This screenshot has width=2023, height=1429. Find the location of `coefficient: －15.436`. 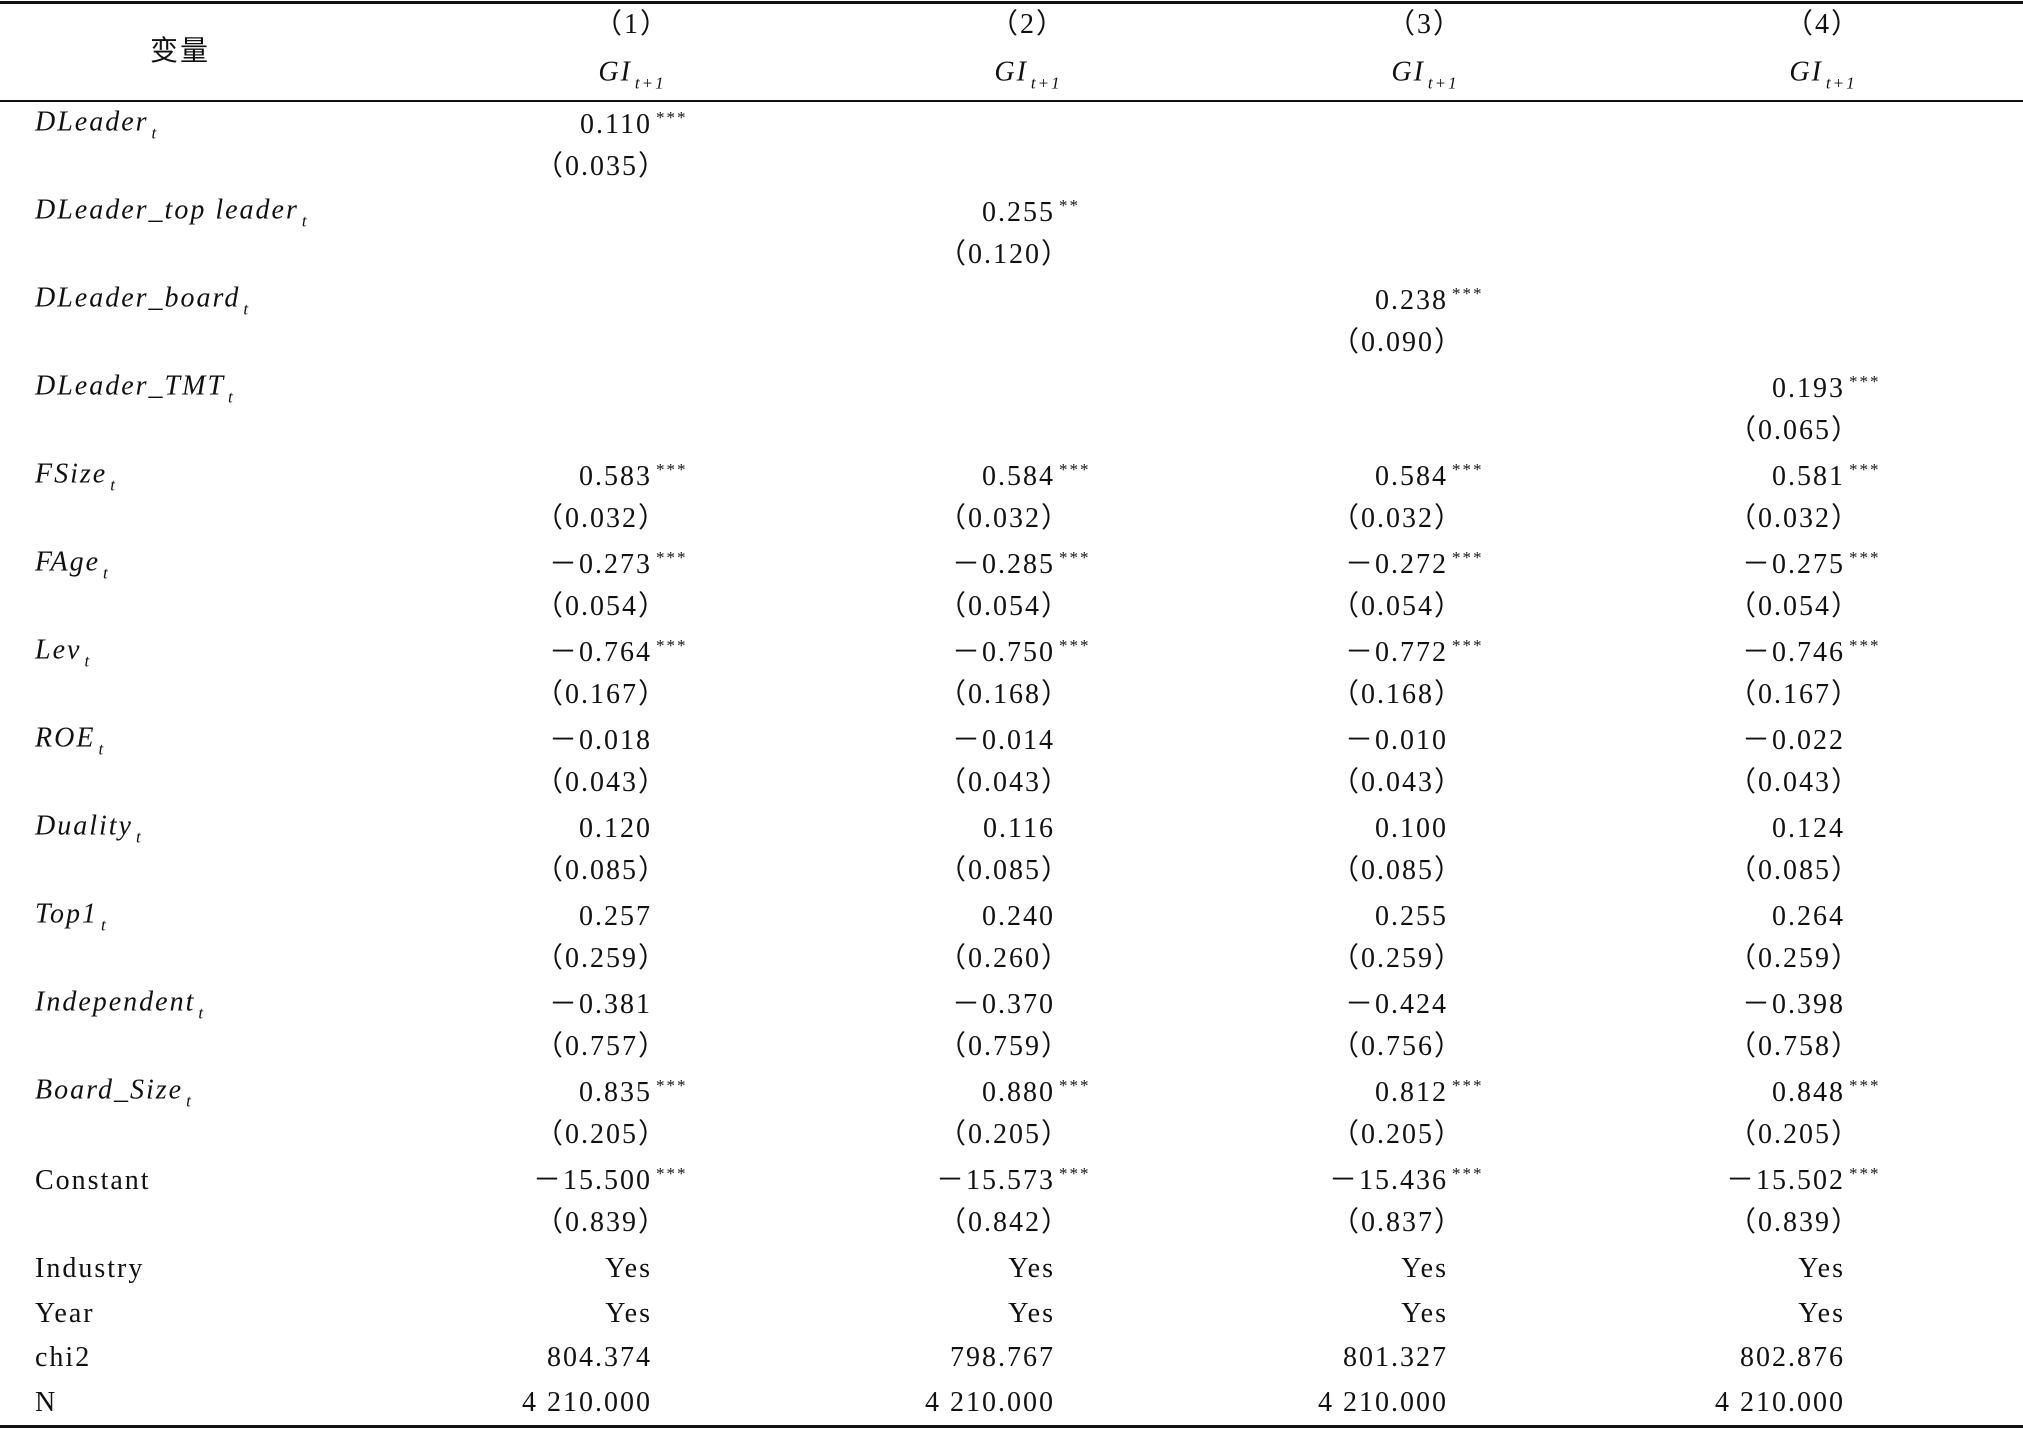

coefficient: －15.436 is located at coordinates (1388, 1180).